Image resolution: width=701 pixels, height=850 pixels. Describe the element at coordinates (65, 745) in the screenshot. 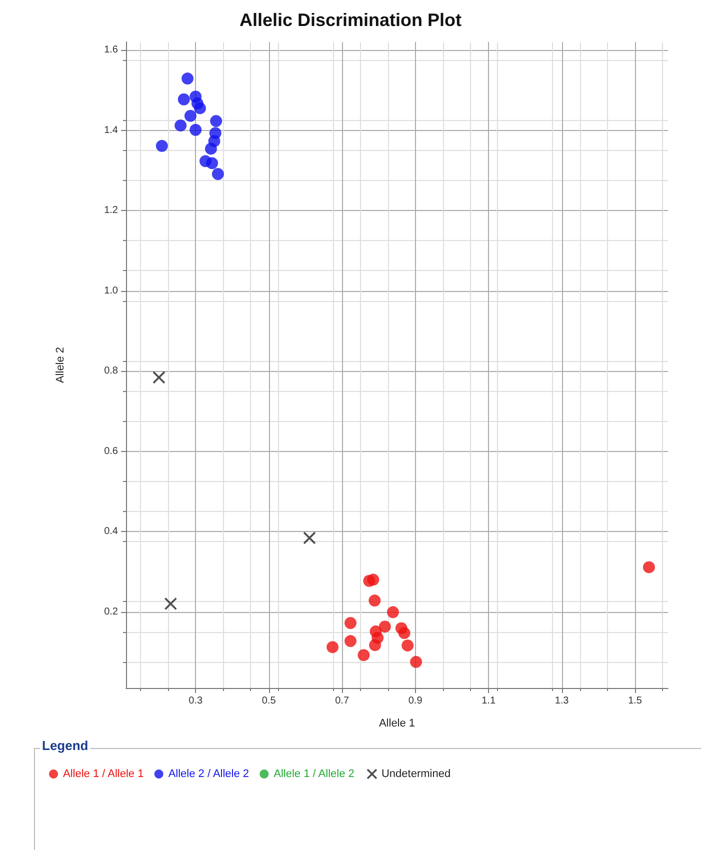

I see `legend-title: Legend` at that location.